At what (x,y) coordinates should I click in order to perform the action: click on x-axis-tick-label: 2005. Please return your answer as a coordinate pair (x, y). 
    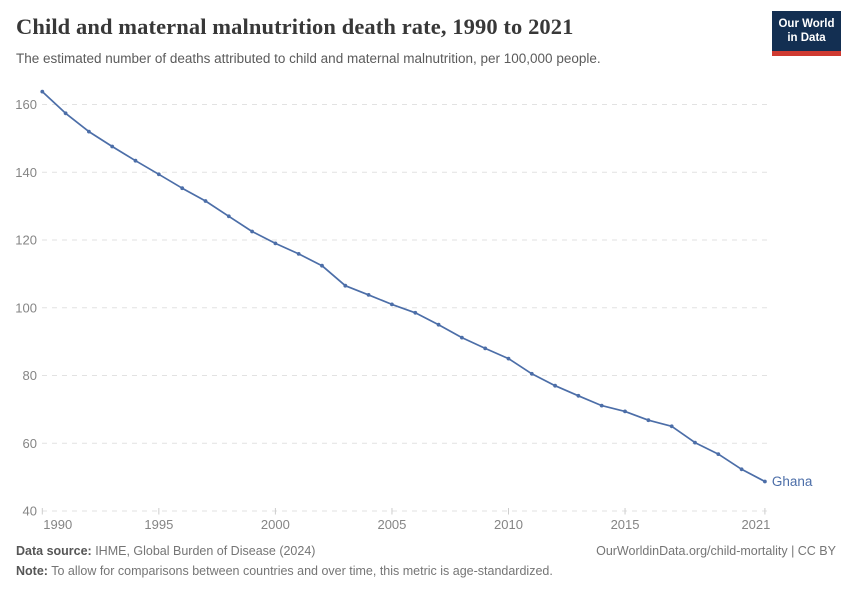
    Looking at the image, I should click on (391, 524).